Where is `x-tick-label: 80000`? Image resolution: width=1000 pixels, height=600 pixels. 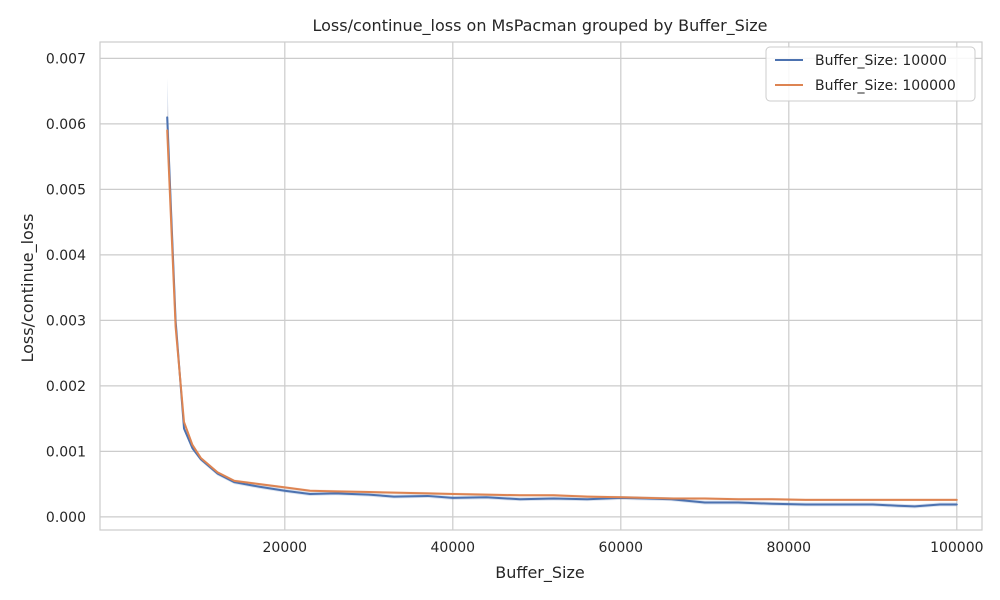 x-tick-label: 80000 is located at coordinates (789, 548).